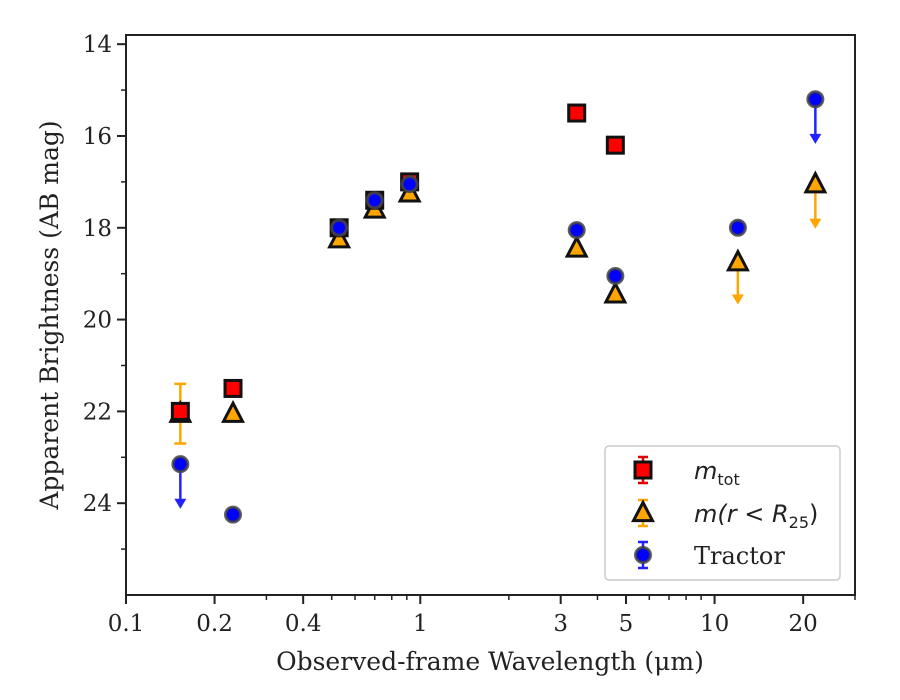 Image resolution: width=900 pixels, height=700 pixels. I want to click on x-tick-label: 3, so click(560, 624).